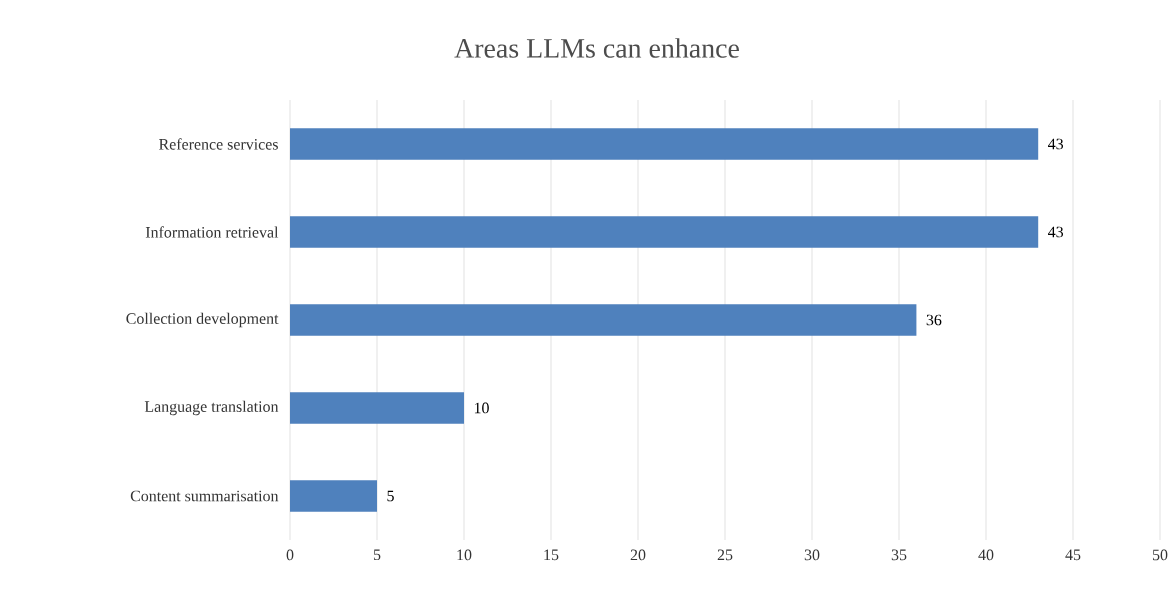 This screenshot has height=605, width=1175. I want to click on data-label: 10, so click(481, 408).